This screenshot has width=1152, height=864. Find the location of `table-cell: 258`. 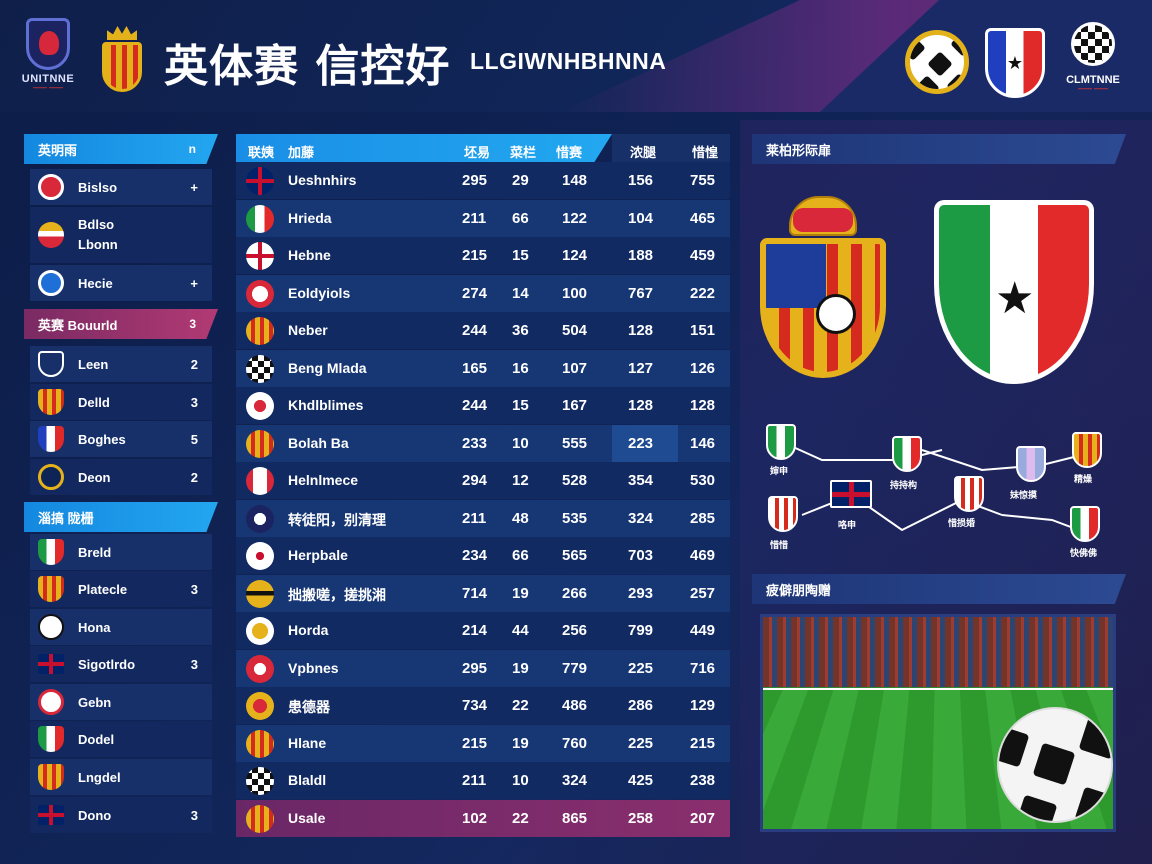

table-cell: 258 is located at coordinates (641, 818).